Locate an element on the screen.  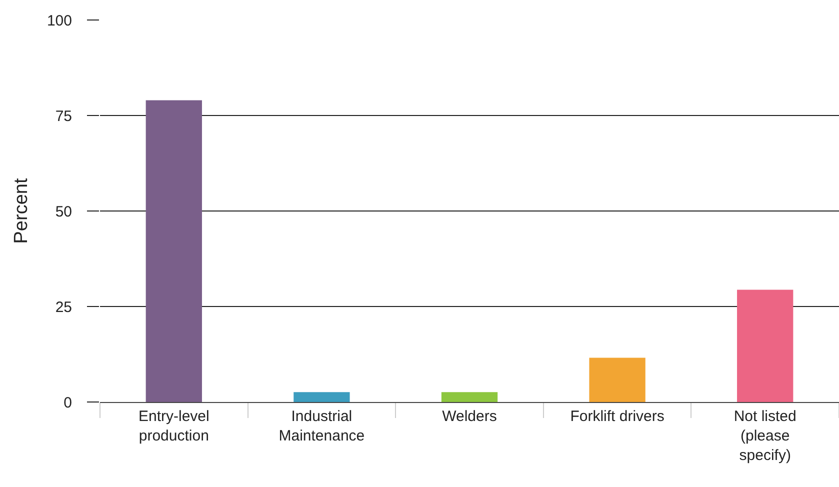
x-tick-label: Forklift drivers is located at coordinates (617, 416).